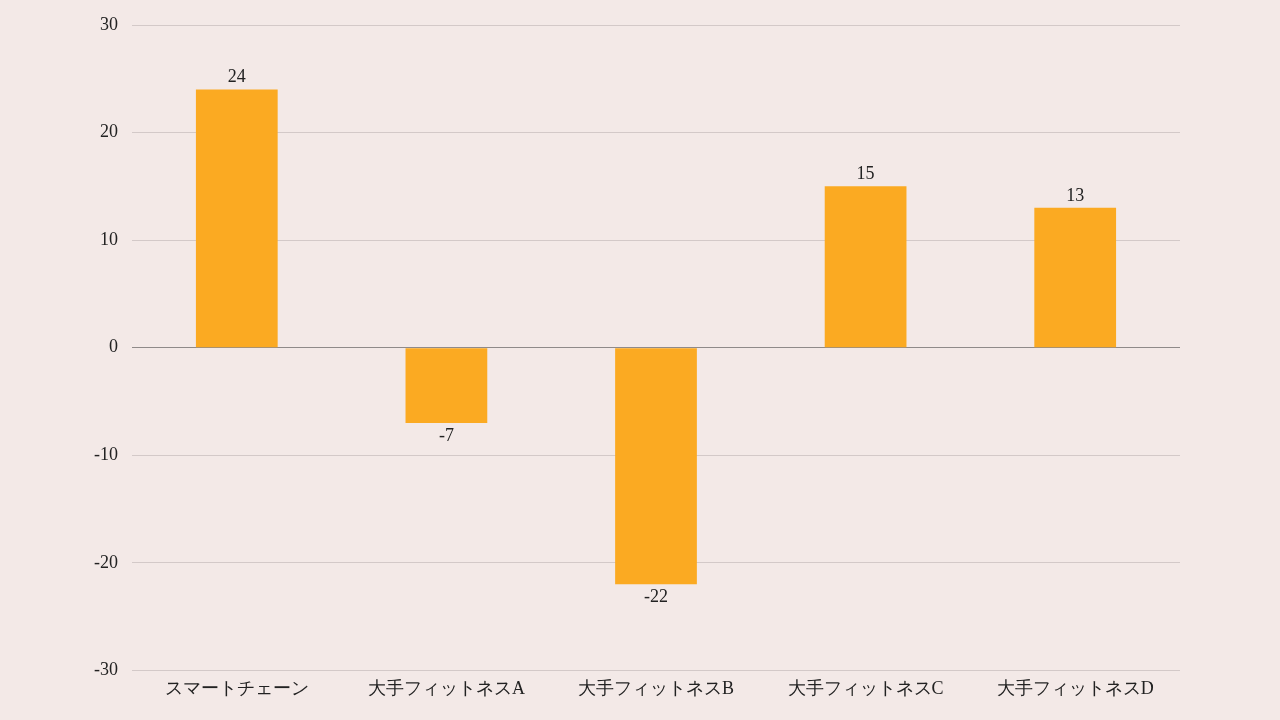 This screenshot has width=1280, height=720. I want to click on data-label: 24, so click(236, 76).